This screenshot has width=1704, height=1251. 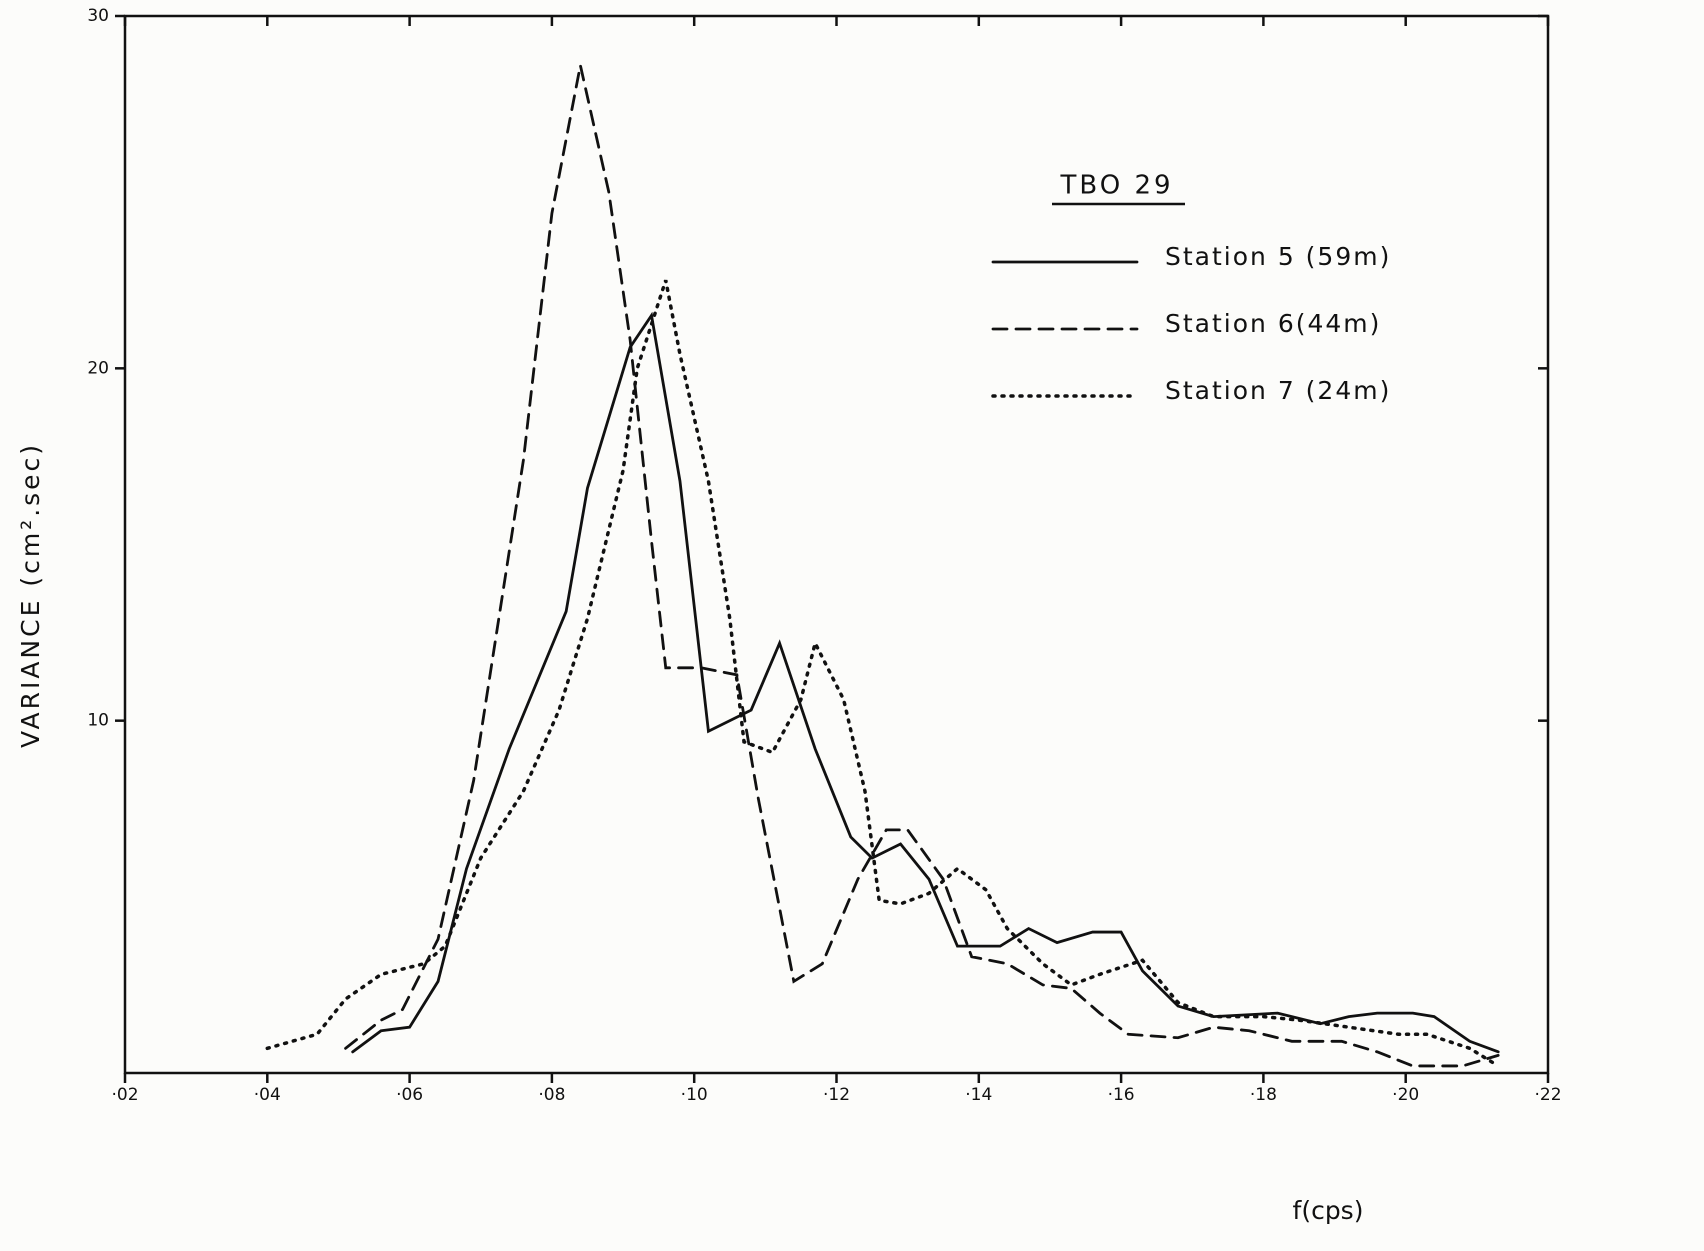 What do you see at coordinates (1328, 1210) in the screenshot?
I see `x-axis-label: f(cps)` at bounding box center [1328, 1210].